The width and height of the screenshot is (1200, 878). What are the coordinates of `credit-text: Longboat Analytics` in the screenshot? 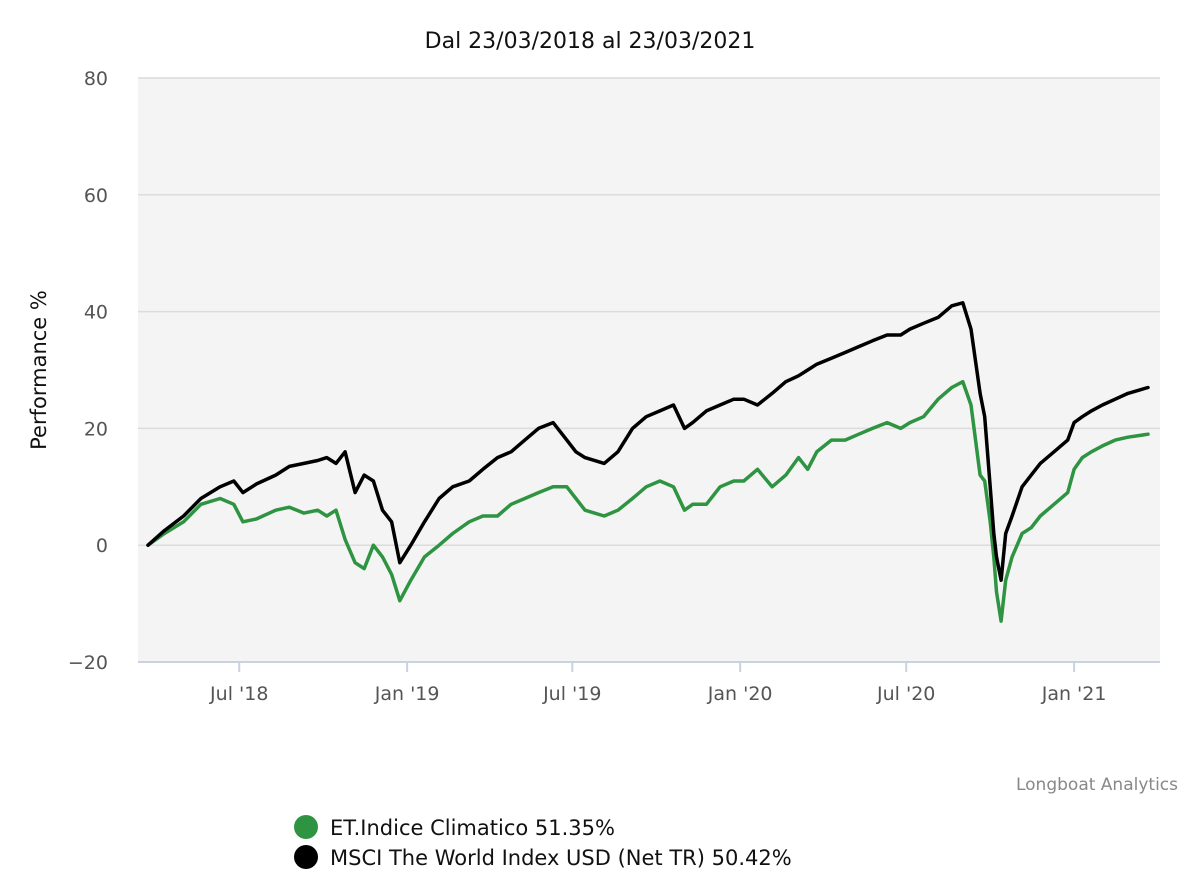 It's located at (1097, 785).